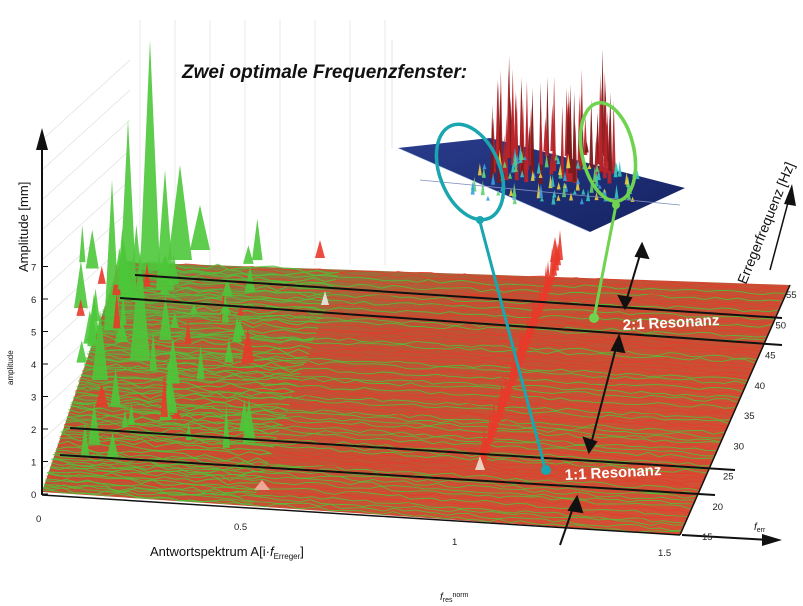 This screenshot has height=606, width=803. Describe the element at coordinates (739, 446) in the screenshot. I see `z-tick-label: 30` at that location.